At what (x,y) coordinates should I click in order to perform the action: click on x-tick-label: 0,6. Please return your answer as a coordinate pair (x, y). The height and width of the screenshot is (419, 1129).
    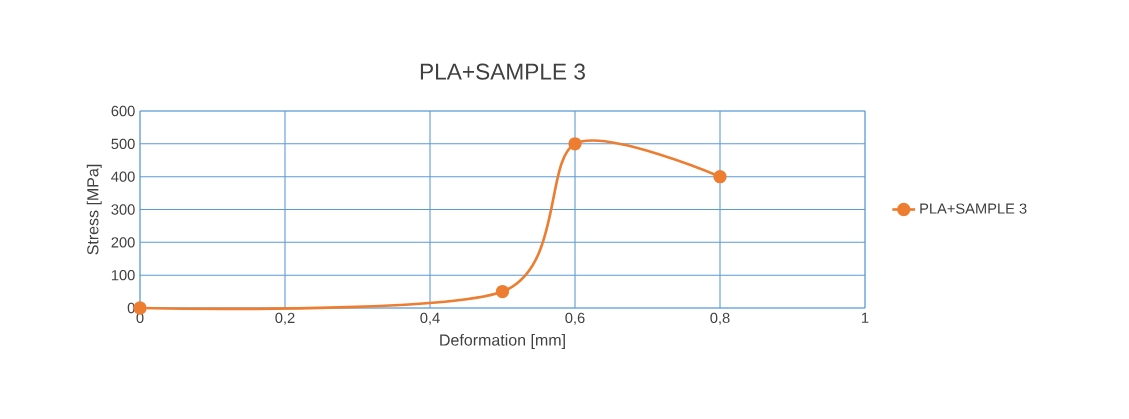
    Looking at the image, I should click on (575, 318).